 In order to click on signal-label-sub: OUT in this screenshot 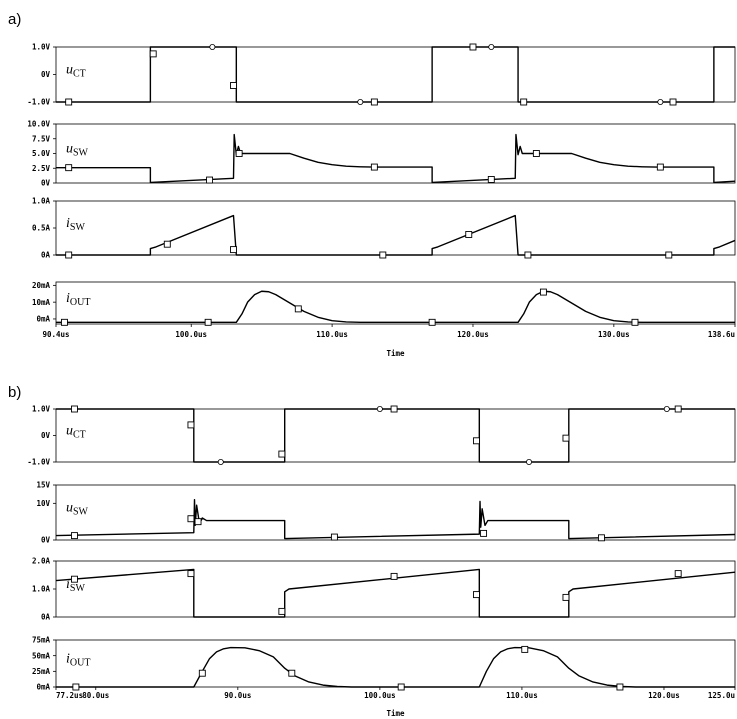, I will do `click(80, 663)`.